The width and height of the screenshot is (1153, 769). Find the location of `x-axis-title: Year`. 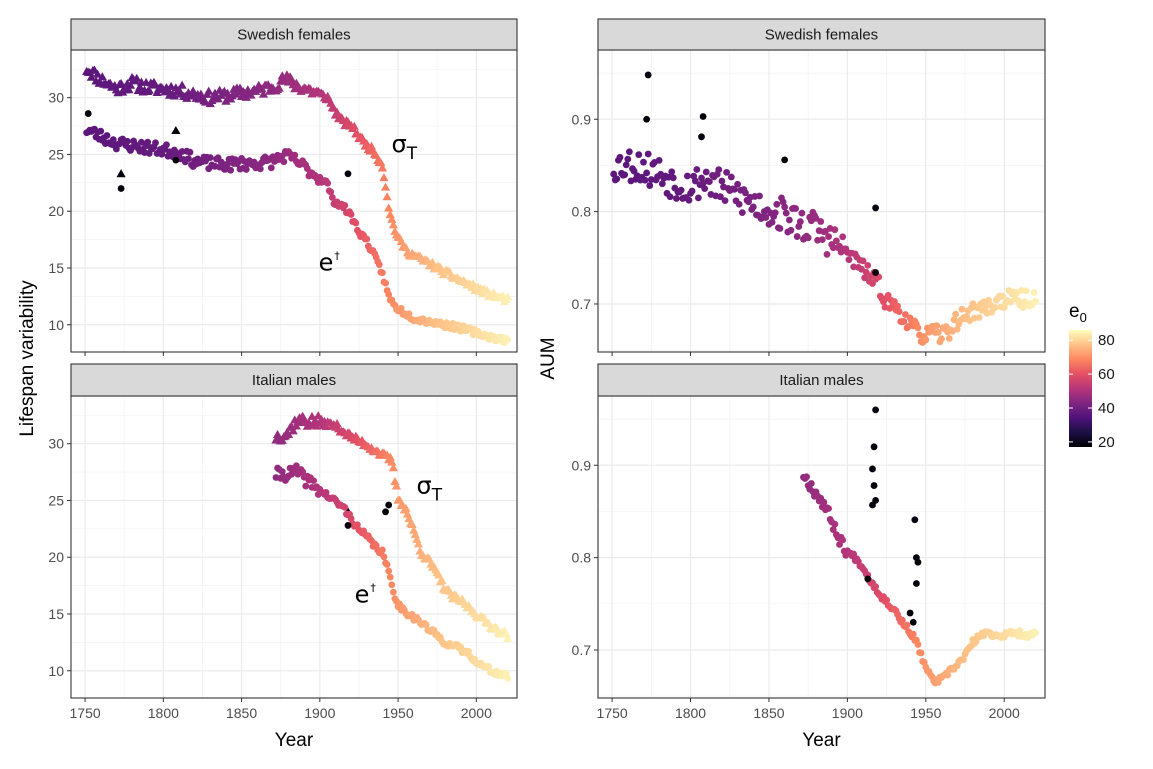

x-axis-title: Year is located at coordinates (821, 740).